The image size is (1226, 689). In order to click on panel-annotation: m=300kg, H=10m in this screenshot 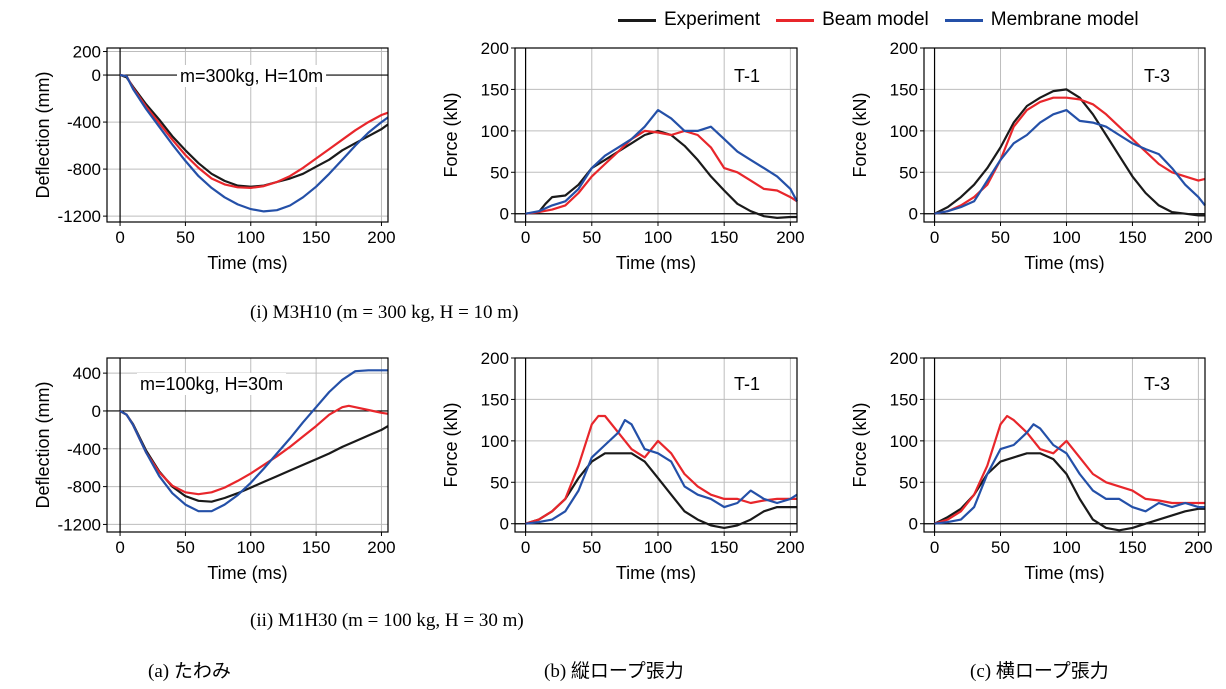, I will do `click(251, 76)`.